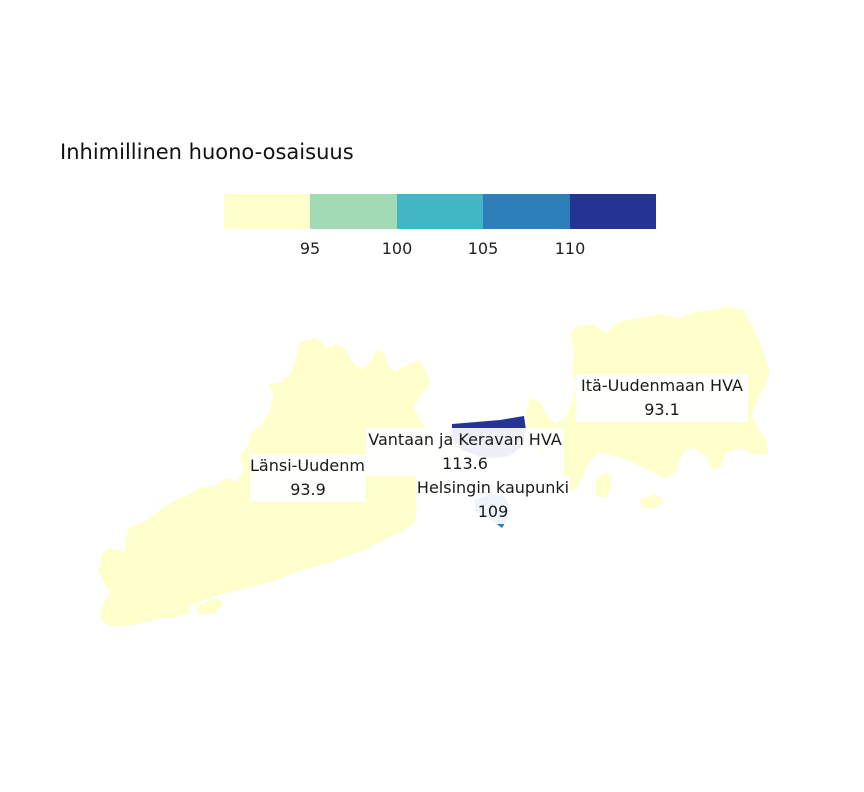  What do you see at coordinates (308, 465) in the screenshot?
I see `label-lansi-uusimaa-name: Länsi-Uudenma` at bounding box center [308, 465].